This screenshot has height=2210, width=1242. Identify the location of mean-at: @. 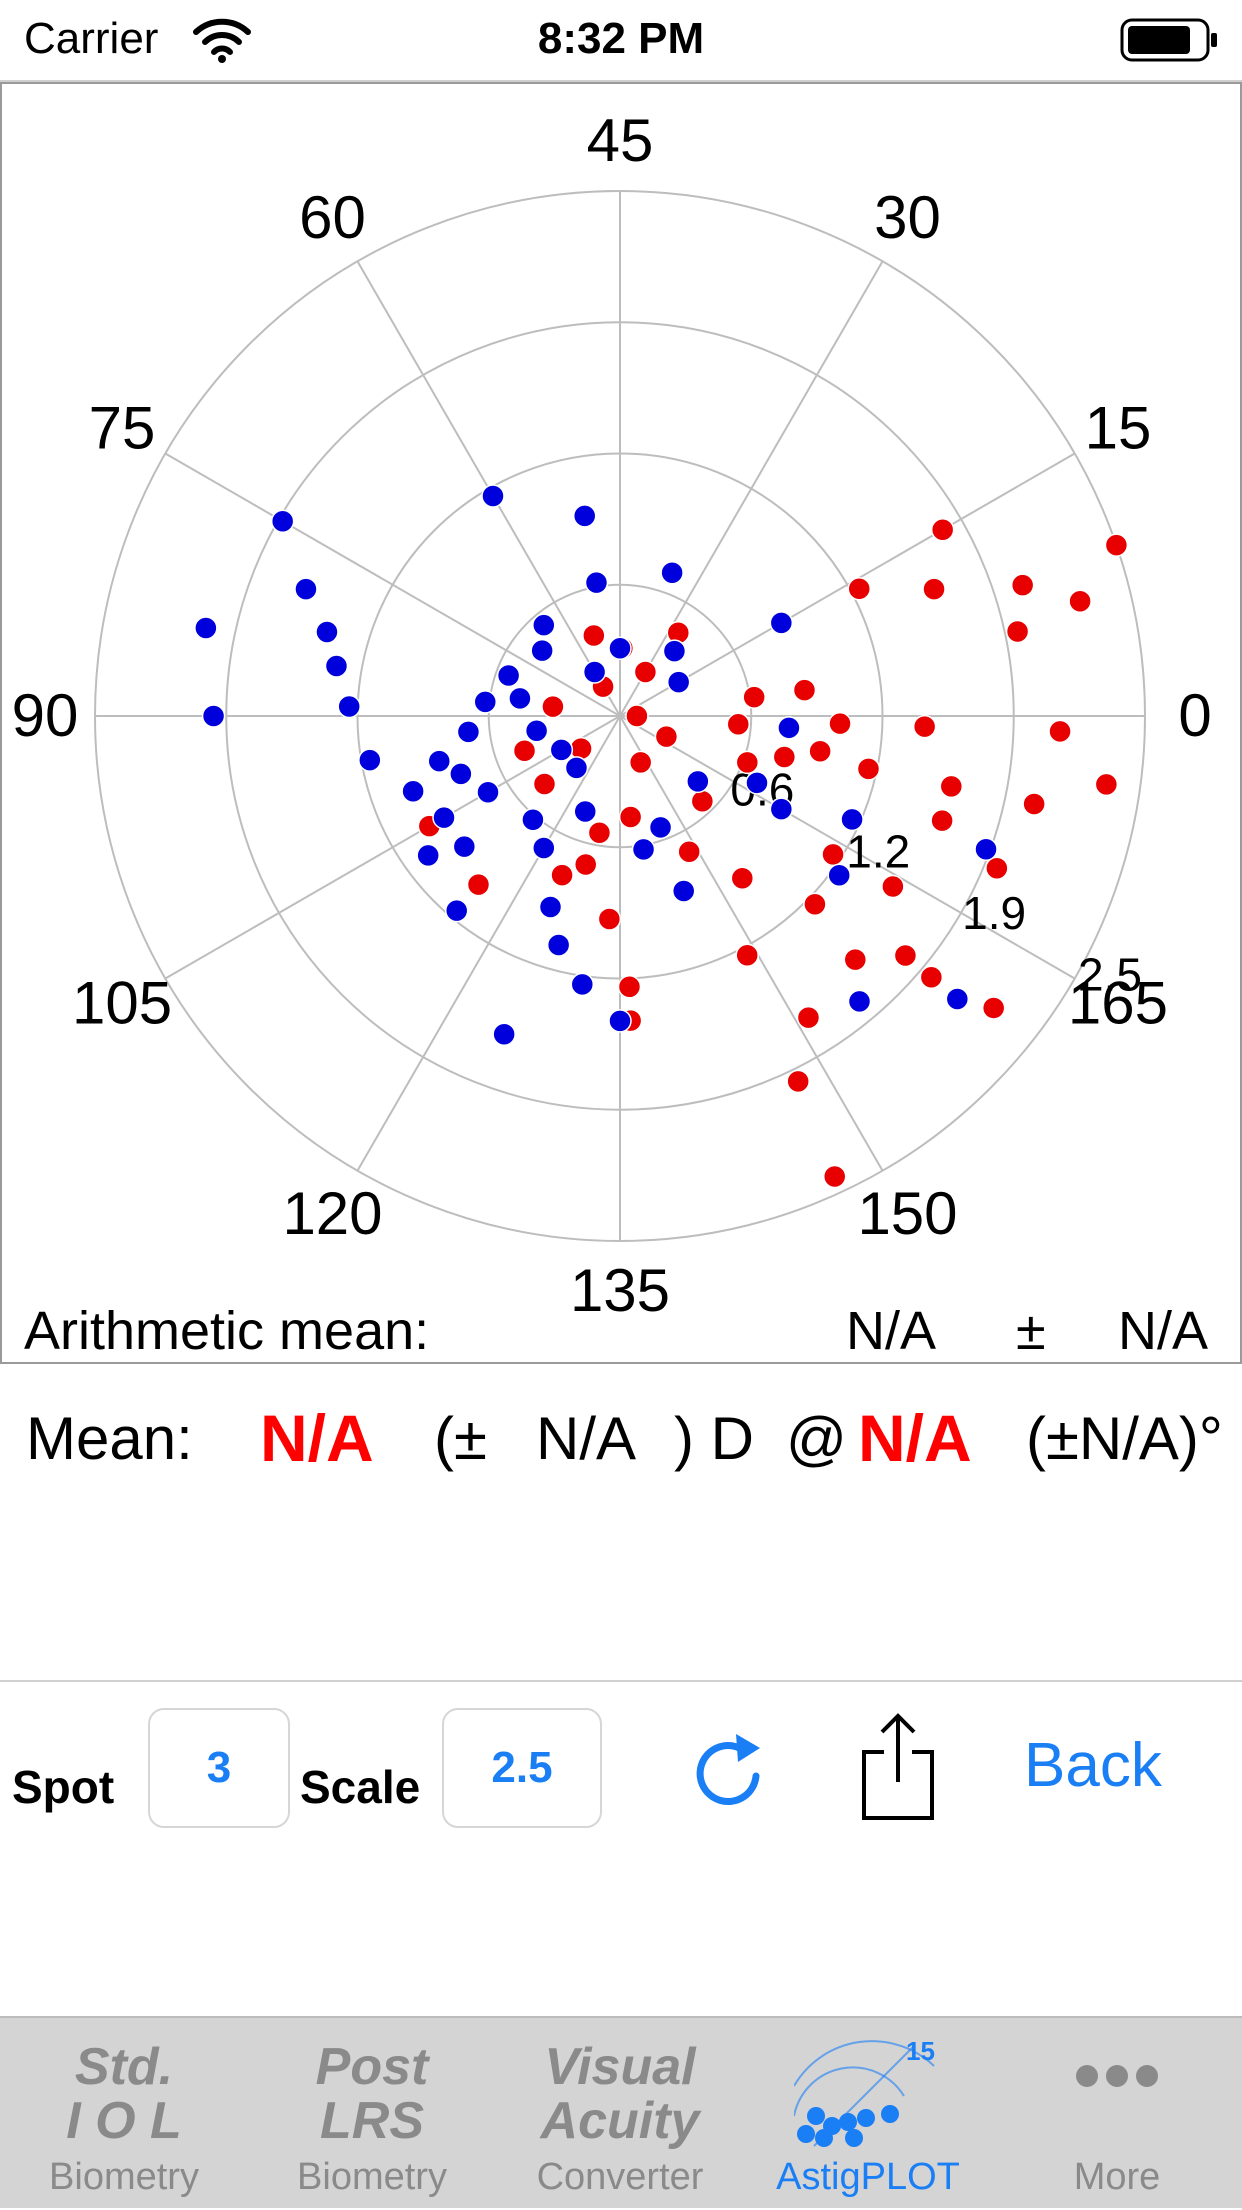
(816, 1438).